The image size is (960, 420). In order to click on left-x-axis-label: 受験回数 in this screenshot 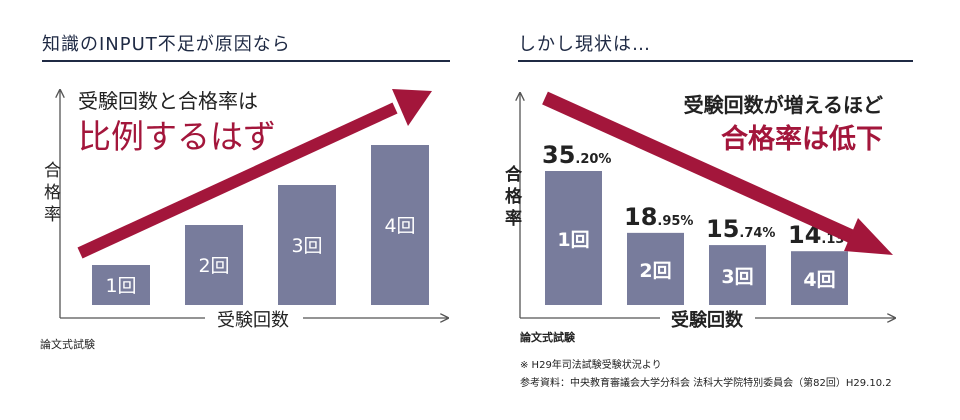, I will do `click(253, 320)`.